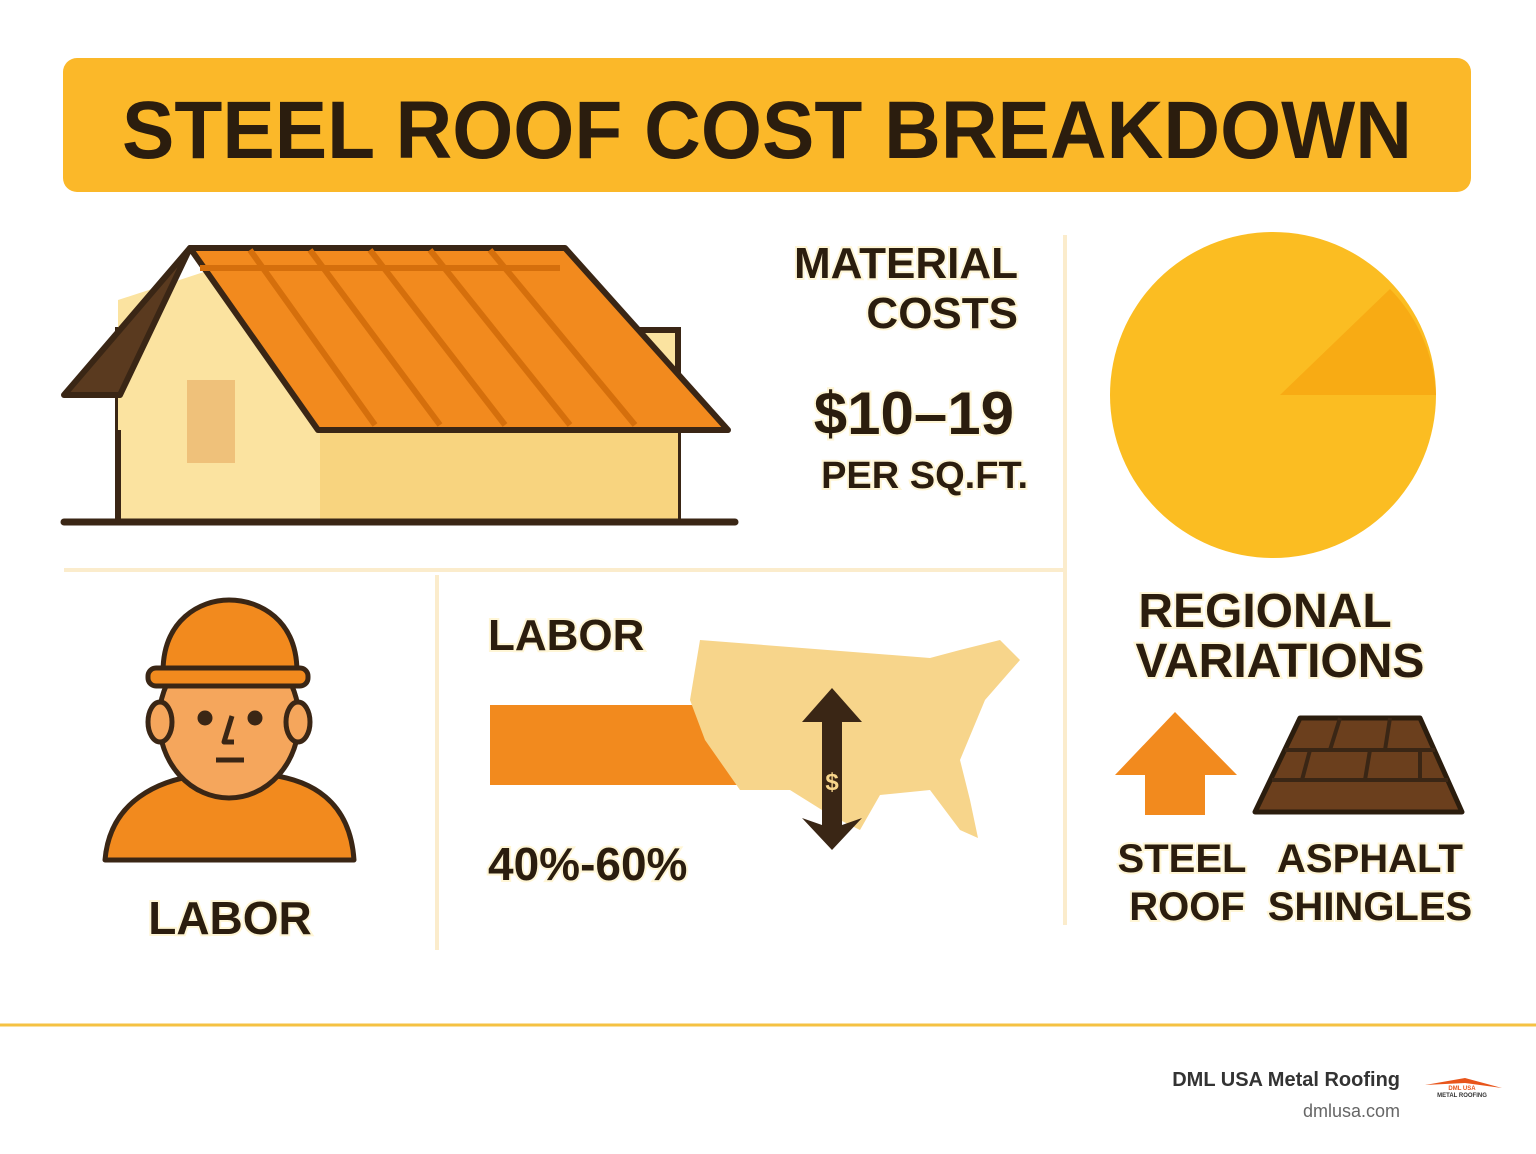  What do you see at coordinates (1358, 765) in the screenshot?
I see `shingles-icon` at bounding box center [1358, 765].